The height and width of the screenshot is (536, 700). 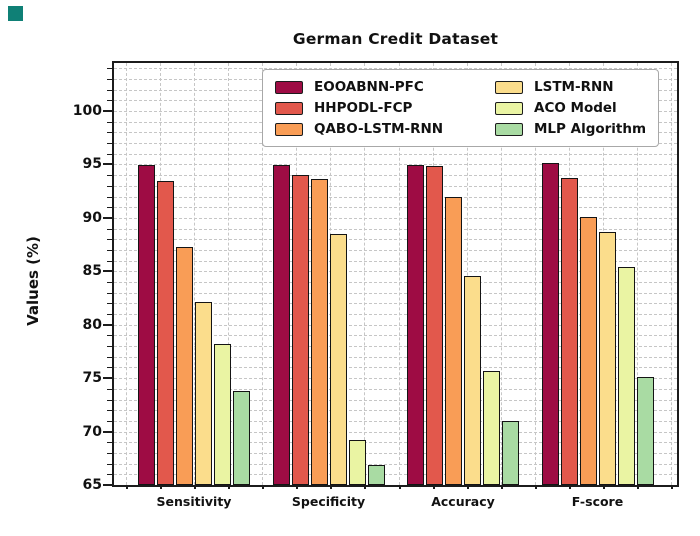 I want to click on y-tick-label: 65, so click(x=92, y=485).